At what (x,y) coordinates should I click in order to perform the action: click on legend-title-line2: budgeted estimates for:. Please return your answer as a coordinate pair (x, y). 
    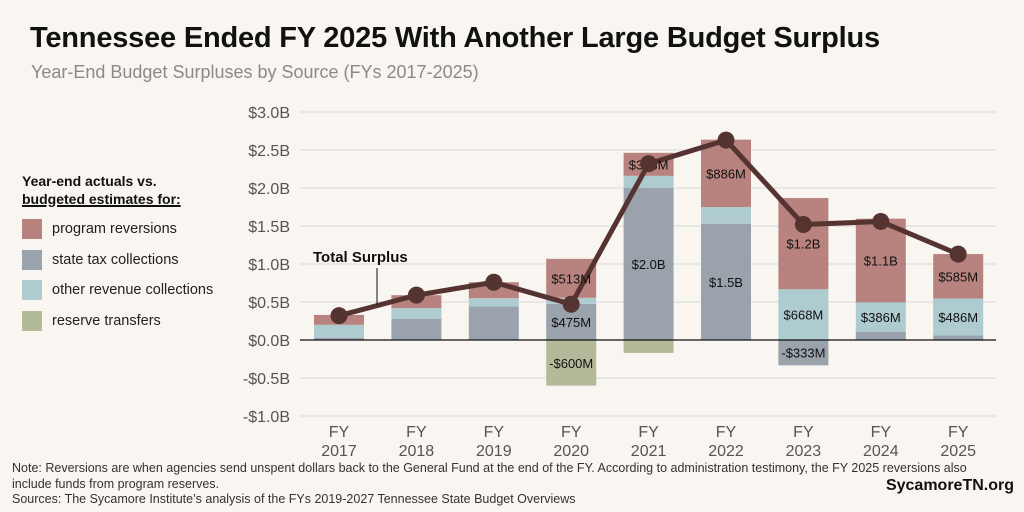
    Looking at the image, I should click on (101, 199).